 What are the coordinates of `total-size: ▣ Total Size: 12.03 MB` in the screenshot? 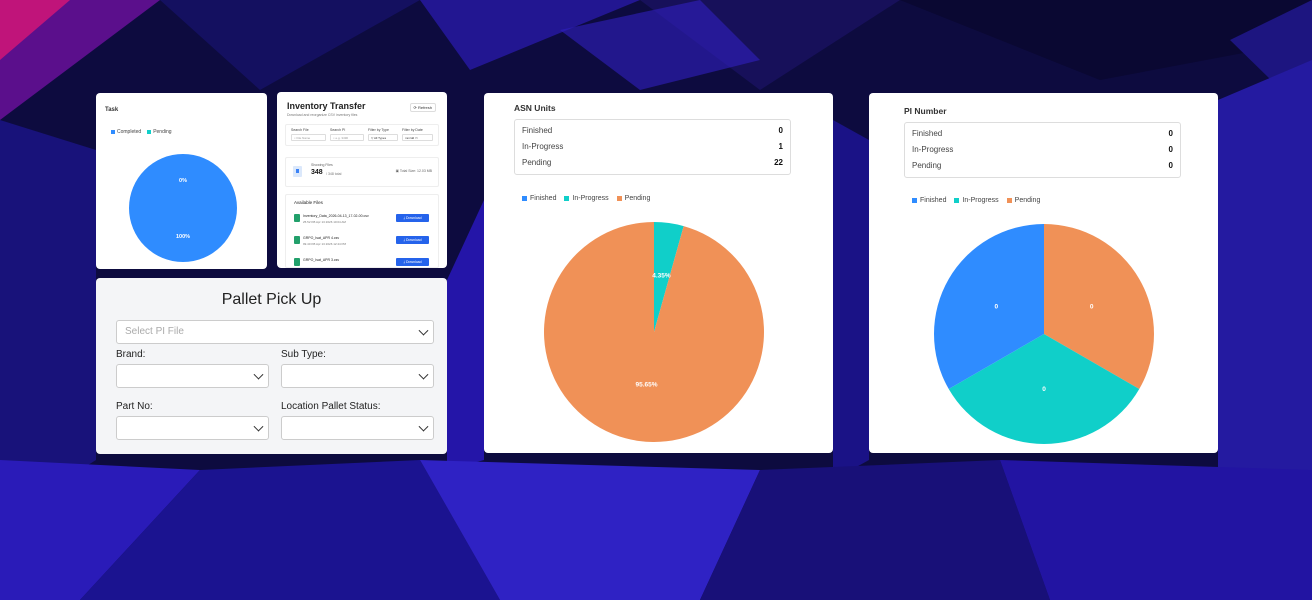 It's located at (413, 171).